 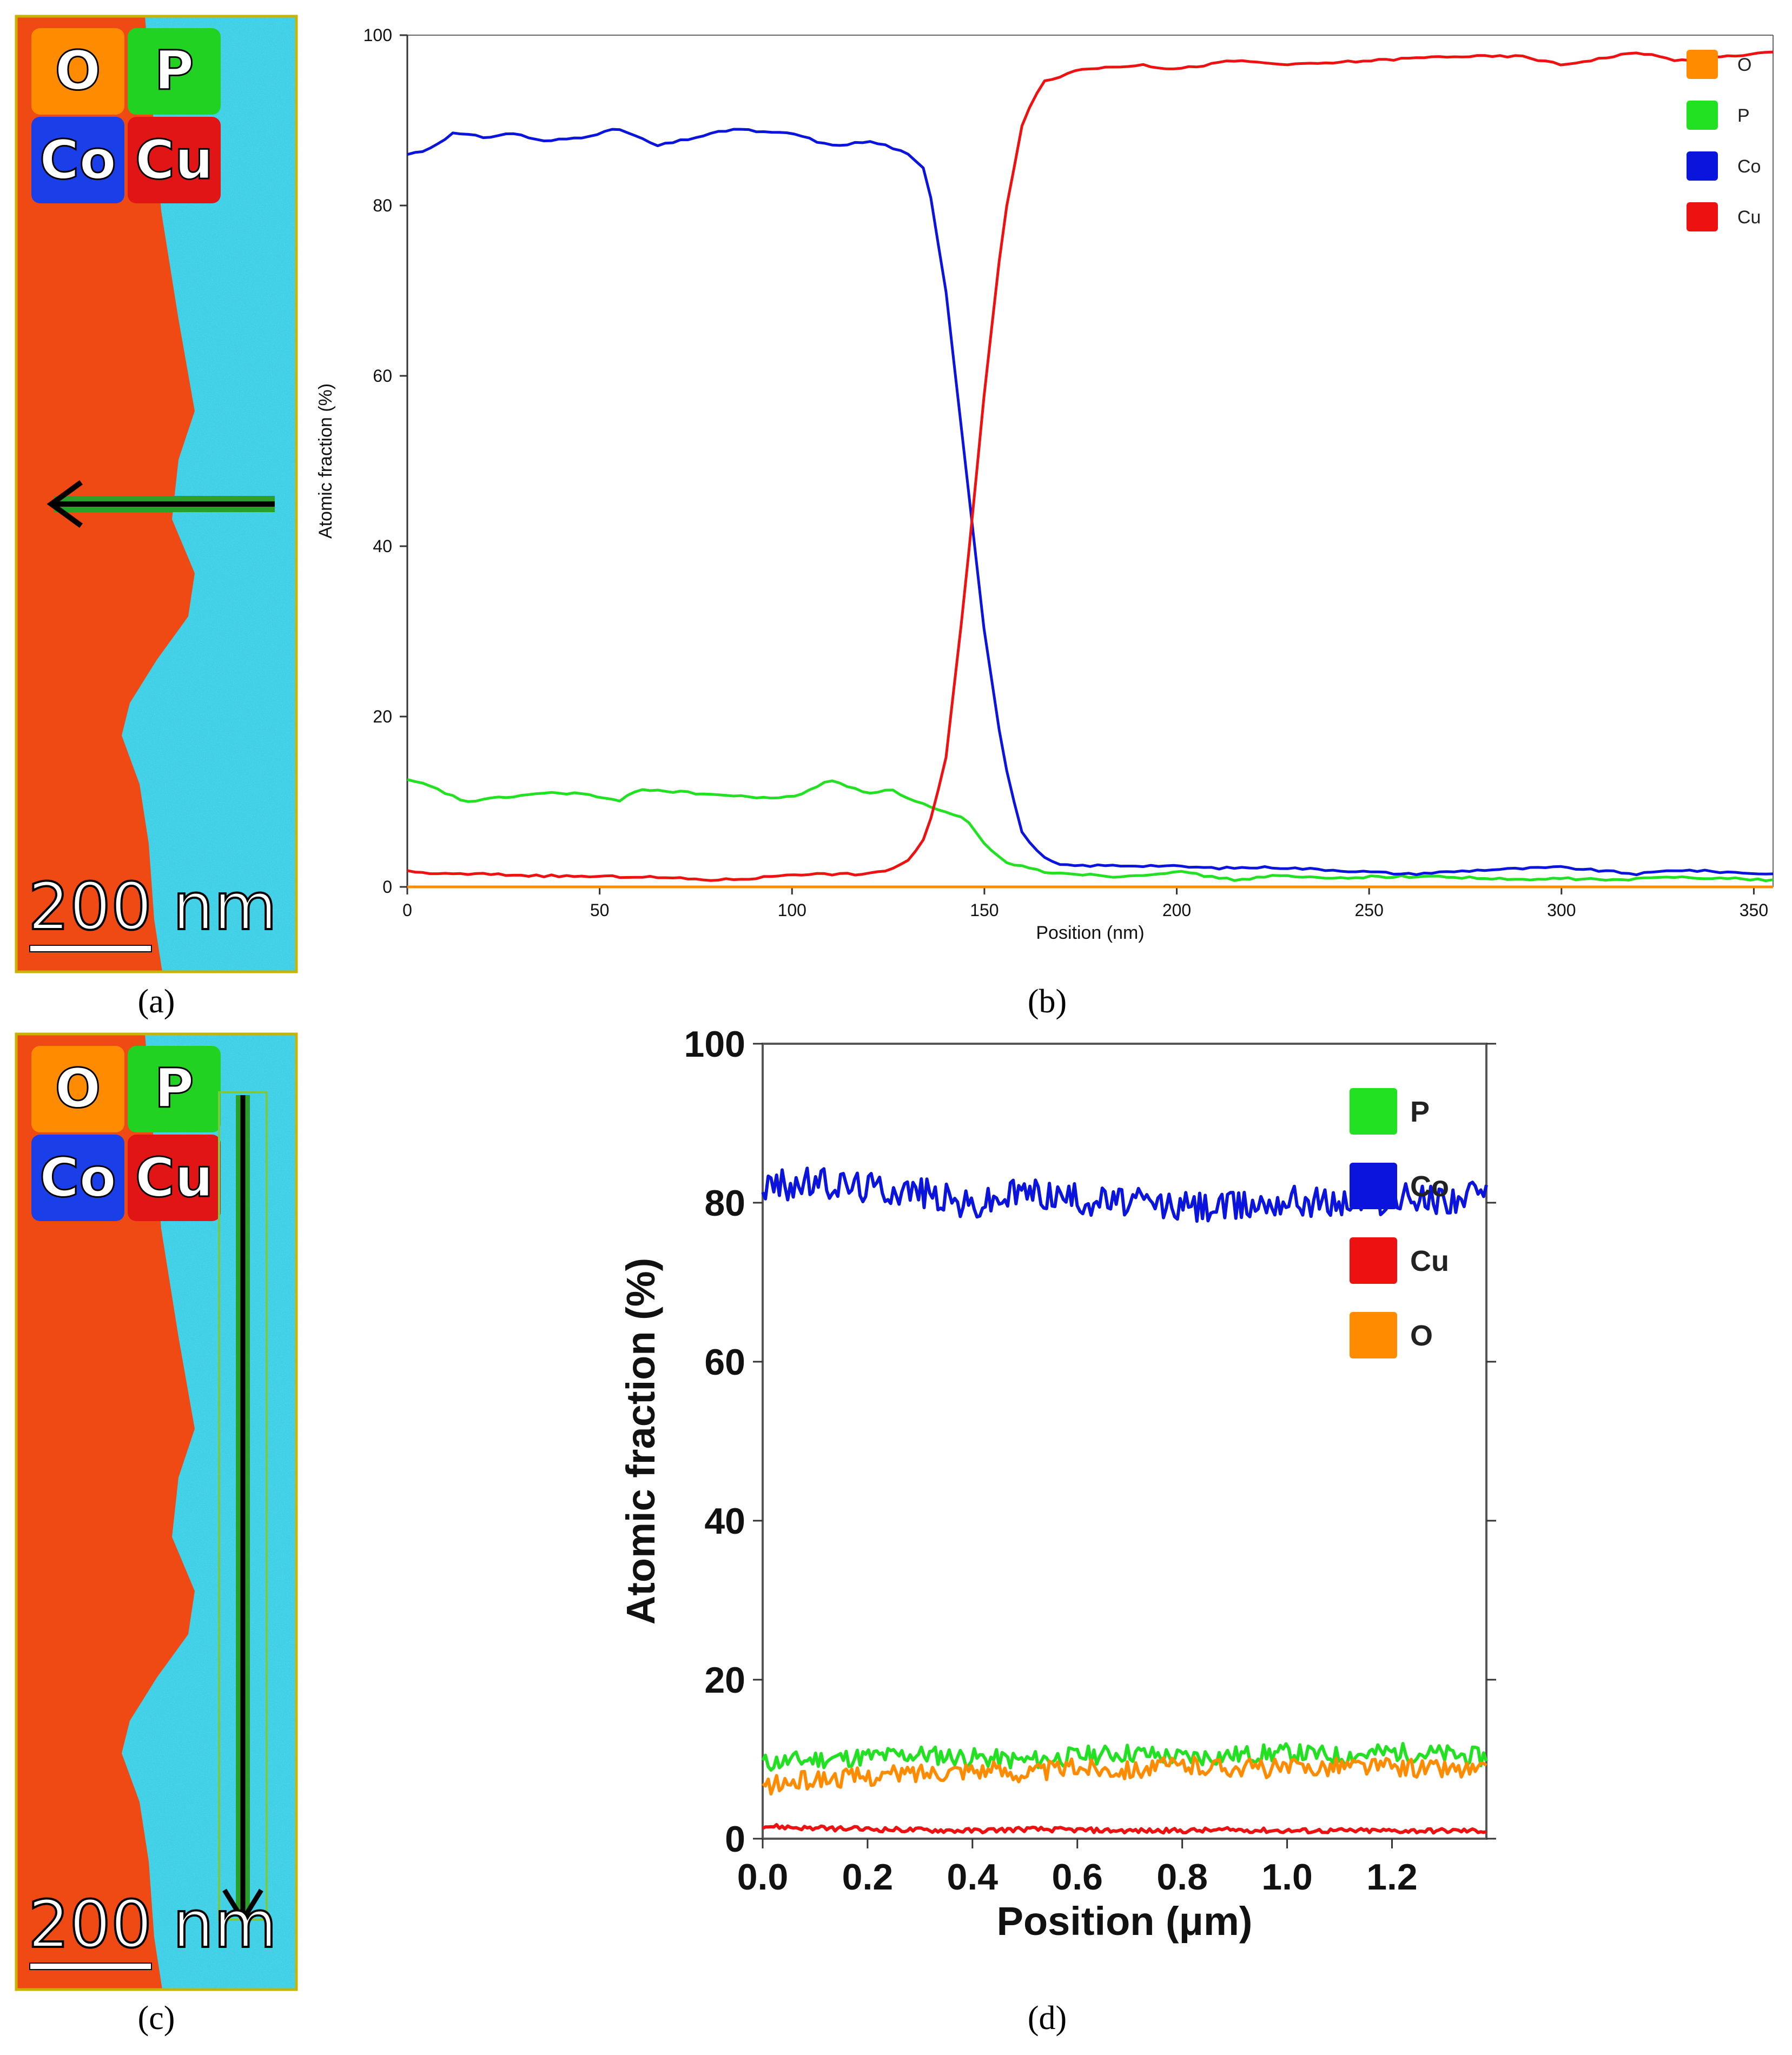 What do you see at coordinates (407, 910) in the screenshot?
I see `x-tick-label: 0` at bounding box center [407, 910].